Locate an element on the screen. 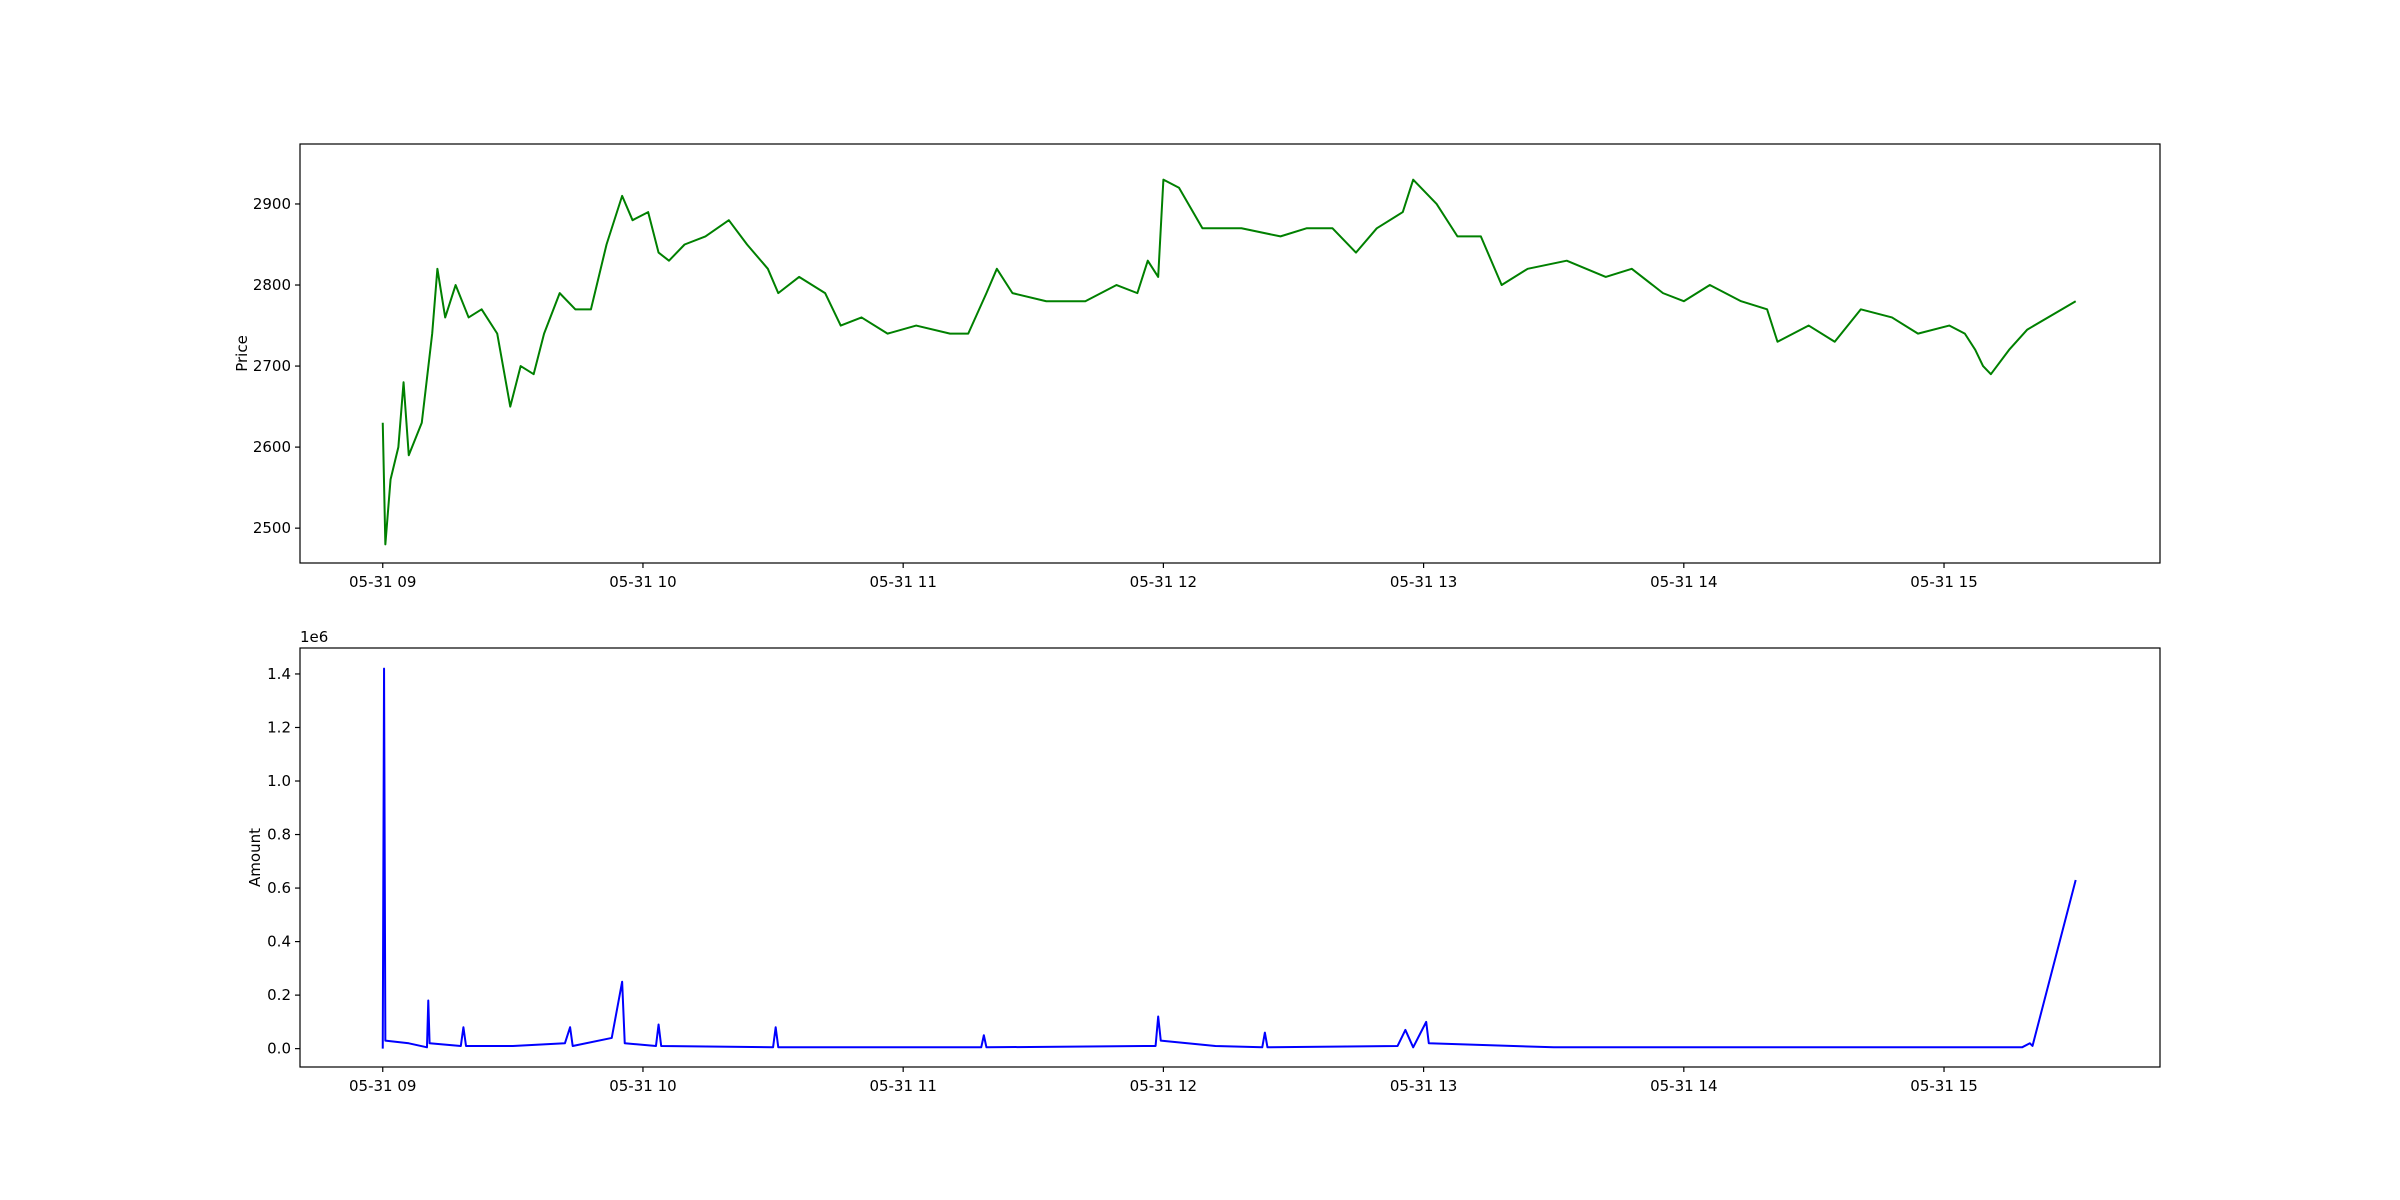  y-tick-label: 2800 is located at coordinates (272, 285).